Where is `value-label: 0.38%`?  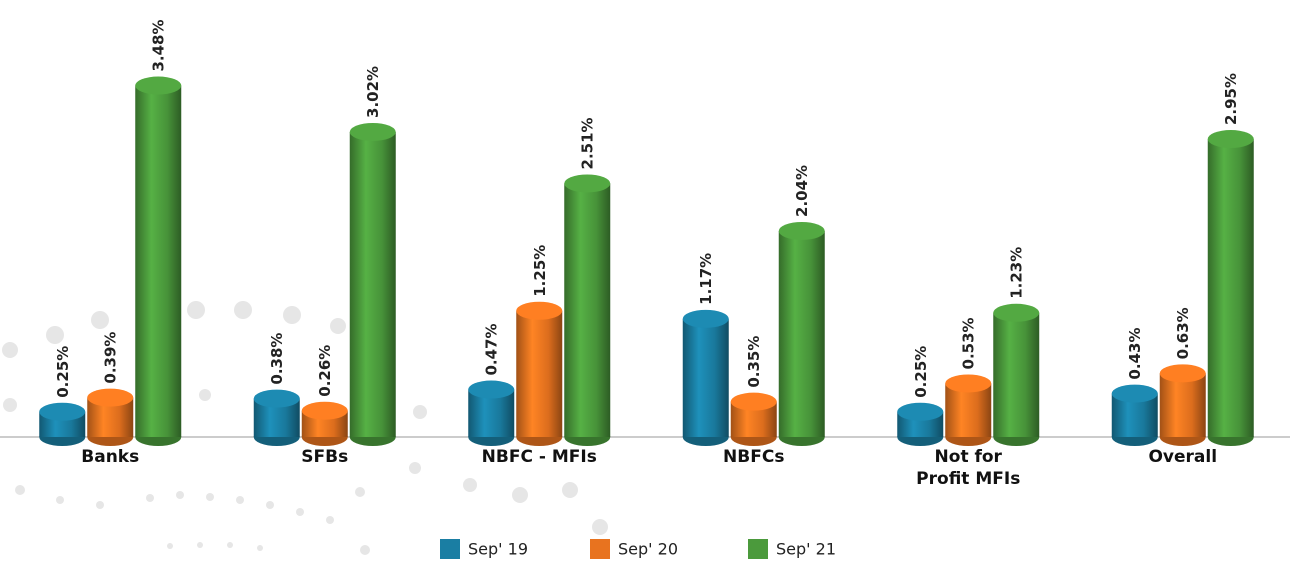
value-label: 0.38% is located at coordinates (277, 359).